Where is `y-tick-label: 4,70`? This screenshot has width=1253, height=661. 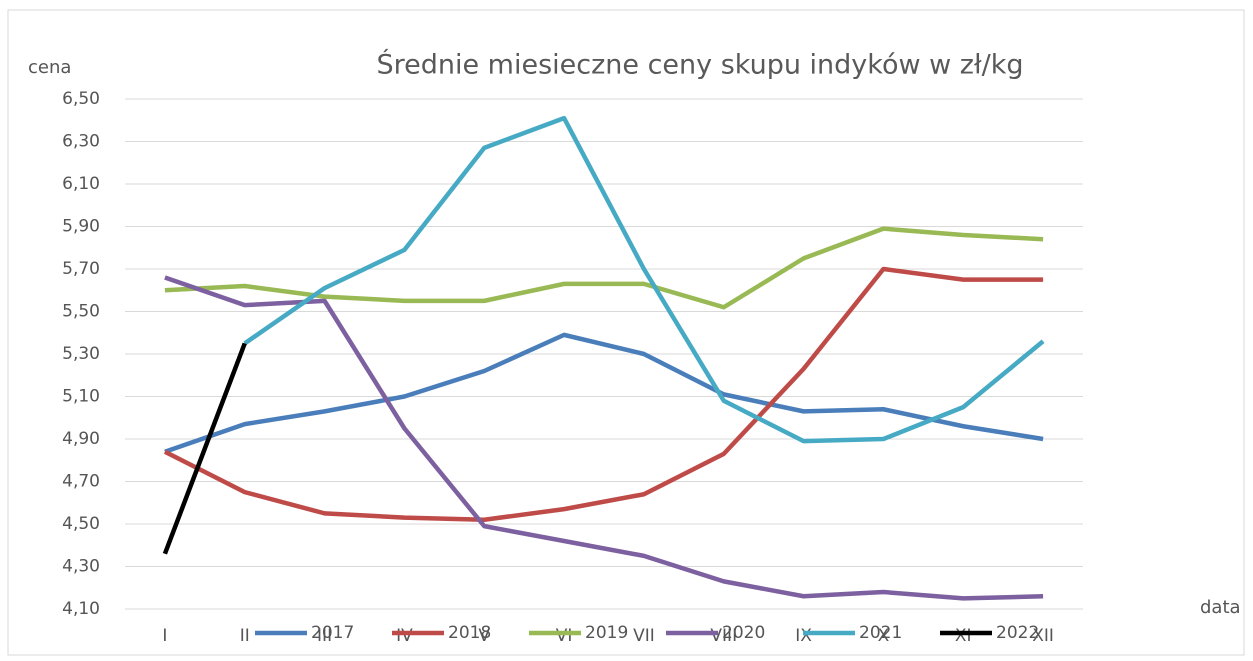 y-tick-label: 4,70 is located at coordinates (81, 482).